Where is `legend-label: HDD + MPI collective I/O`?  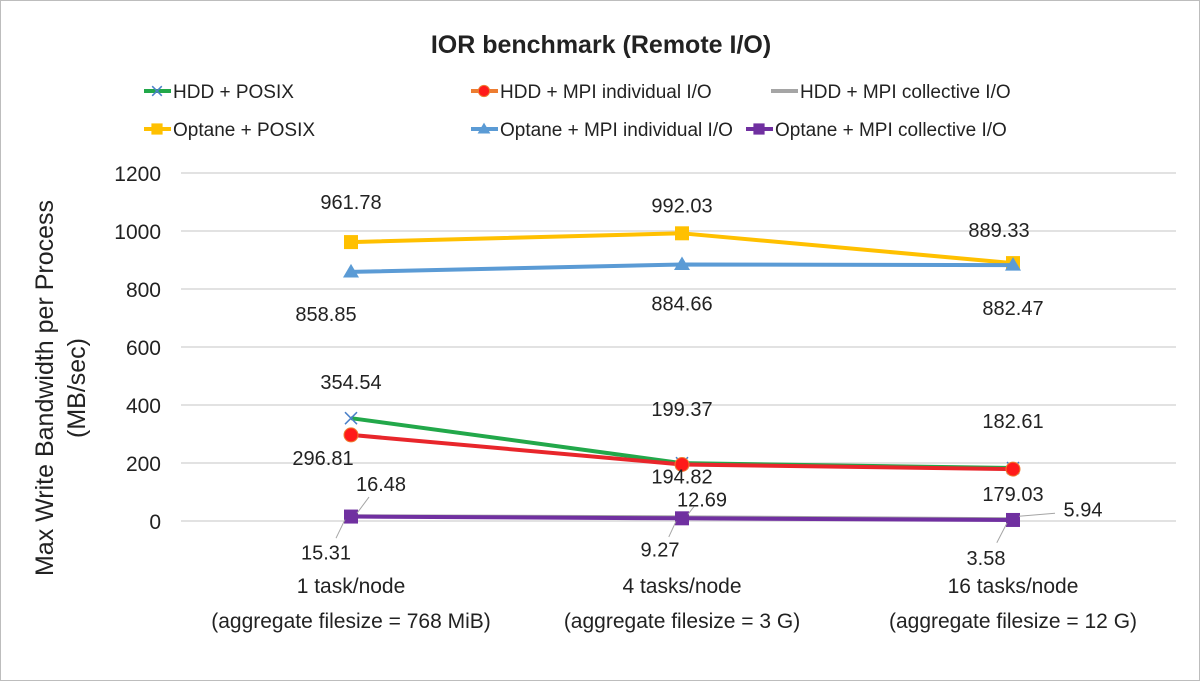 legend-label: HDD + MPI collective I/O is located at coordinates (905, 92).